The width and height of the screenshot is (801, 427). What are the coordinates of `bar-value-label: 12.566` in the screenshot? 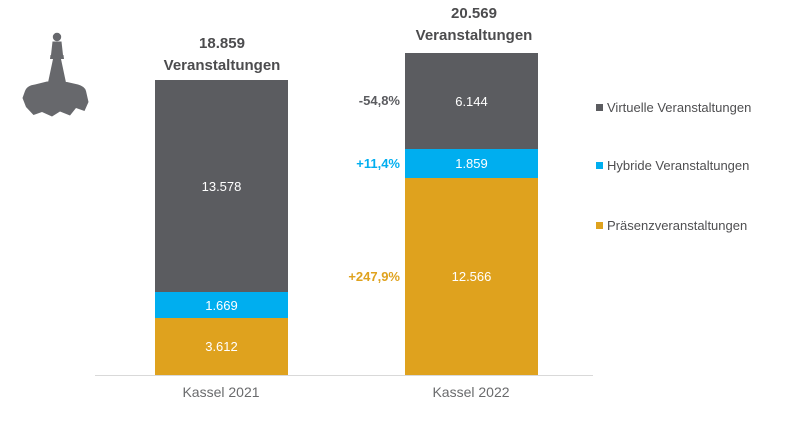 It's located at (471, 277).